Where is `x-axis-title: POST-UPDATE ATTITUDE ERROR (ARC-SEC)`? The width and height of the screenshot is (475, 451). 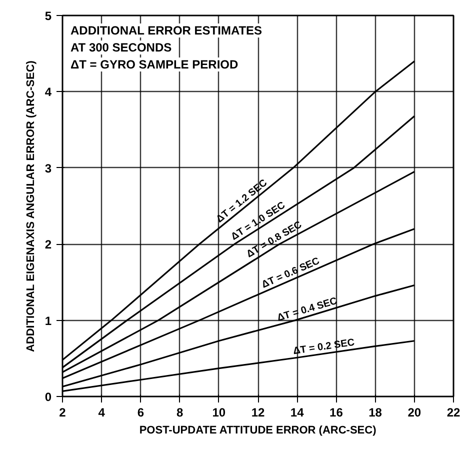
x-axis-title: POST-UPDATE ATTITUDE ERROR (ARC-SEC) is located at coordinates (258, 430).